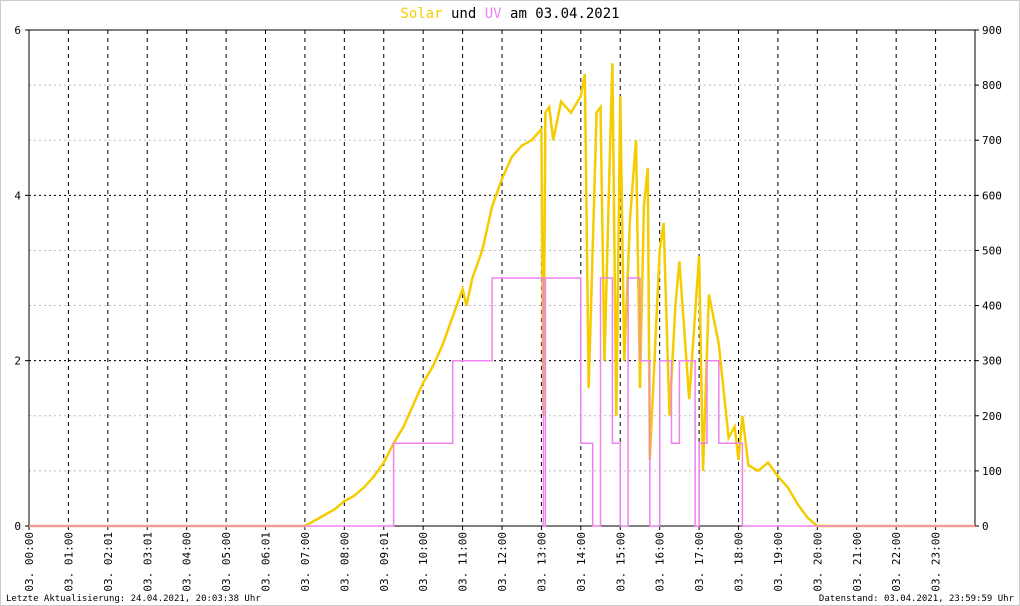  Describe the element at coordinates (992, 140) in the screenshot. I see `y2-tick-label: 700` at that location.